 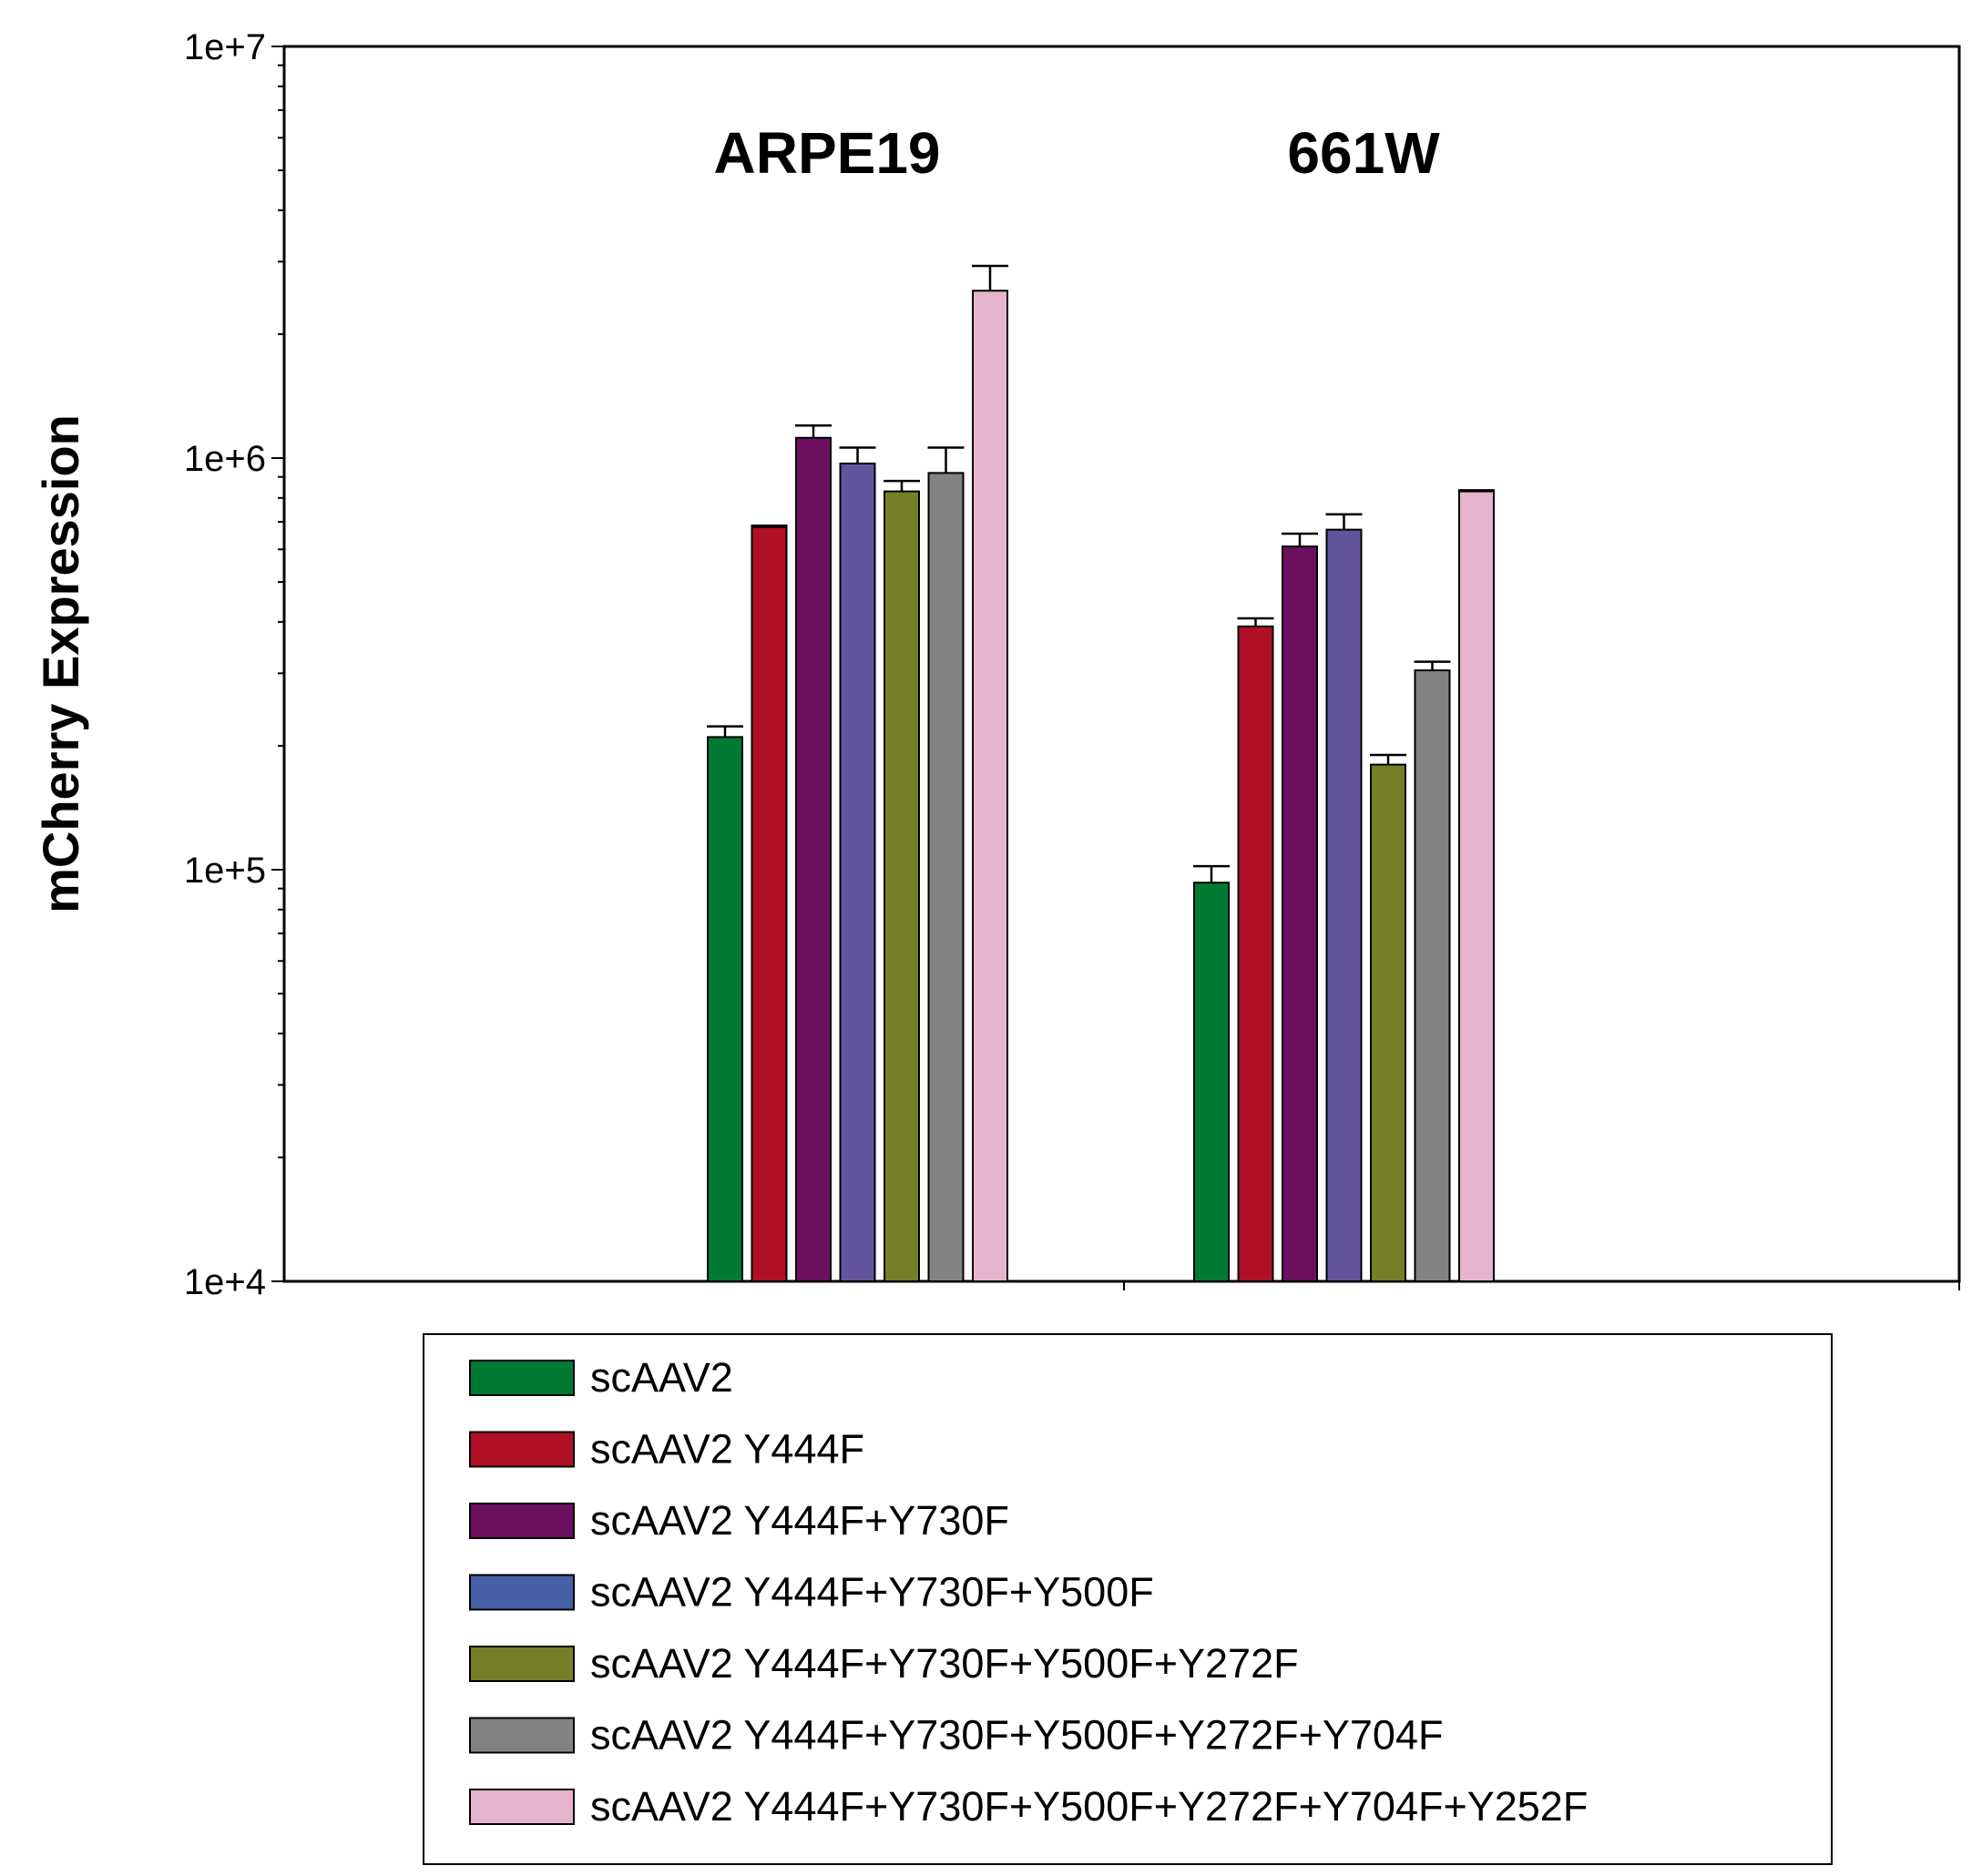 What do you see at coordinates (225, 459) in the screenshot?
I see `y-tick-label: 1e+6` at bounding box center [225, 459].